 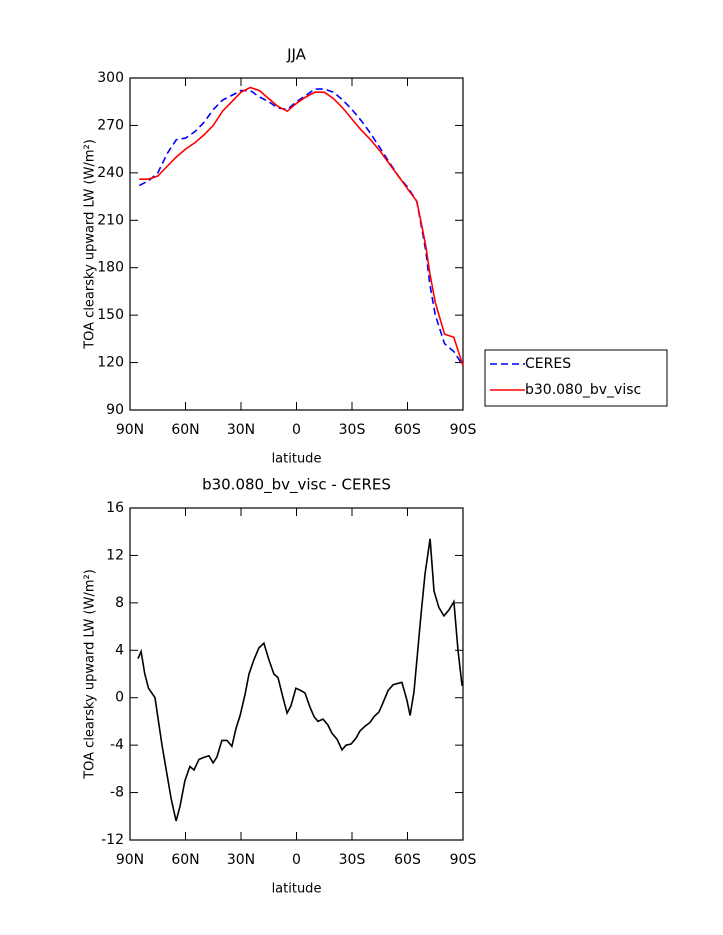 I want to click on y-tick-label: 210, so click(x=110, y=220).